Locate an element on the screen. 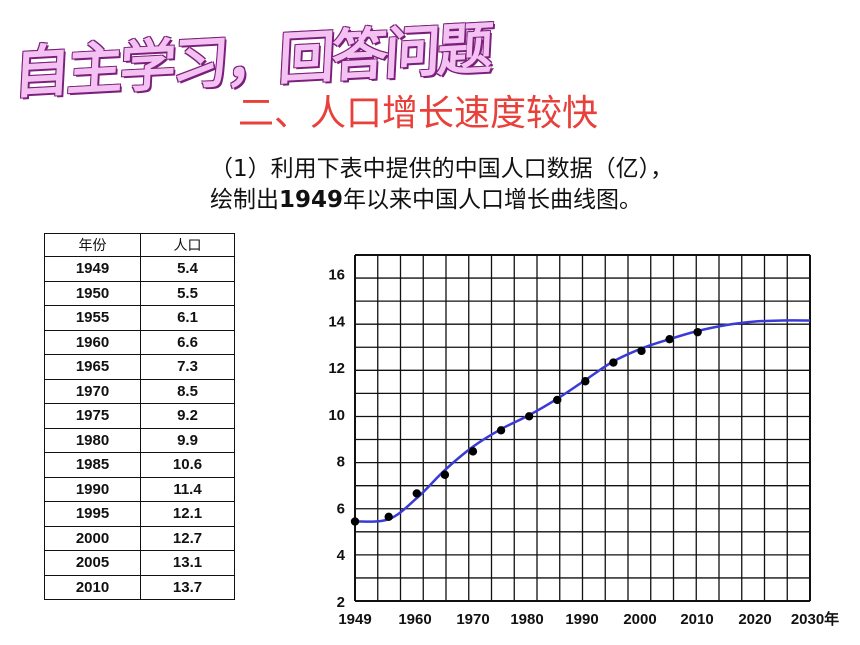  y-tick-label: 10 is located at coordinates (336, 415).